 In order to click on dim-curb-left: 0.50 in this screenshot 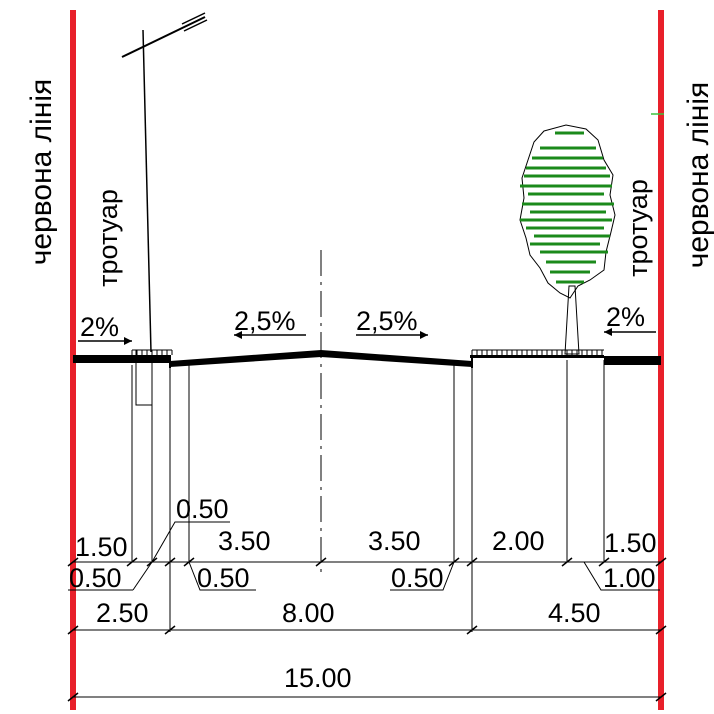, I will do `click(223, 578)`.